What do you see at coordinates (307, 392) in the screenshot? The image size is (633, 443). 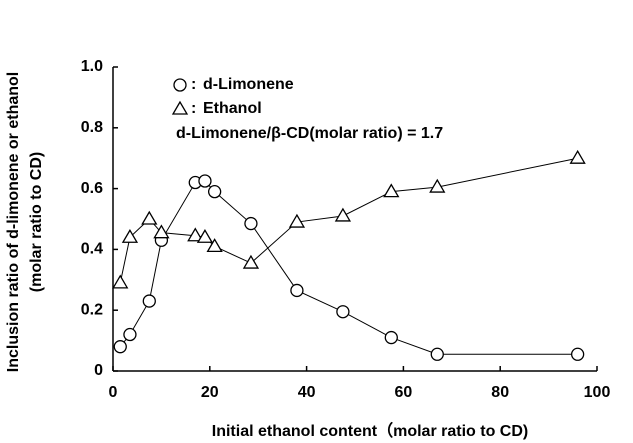 I see `x-tick-label: 40` at bounding box center [307, 392].